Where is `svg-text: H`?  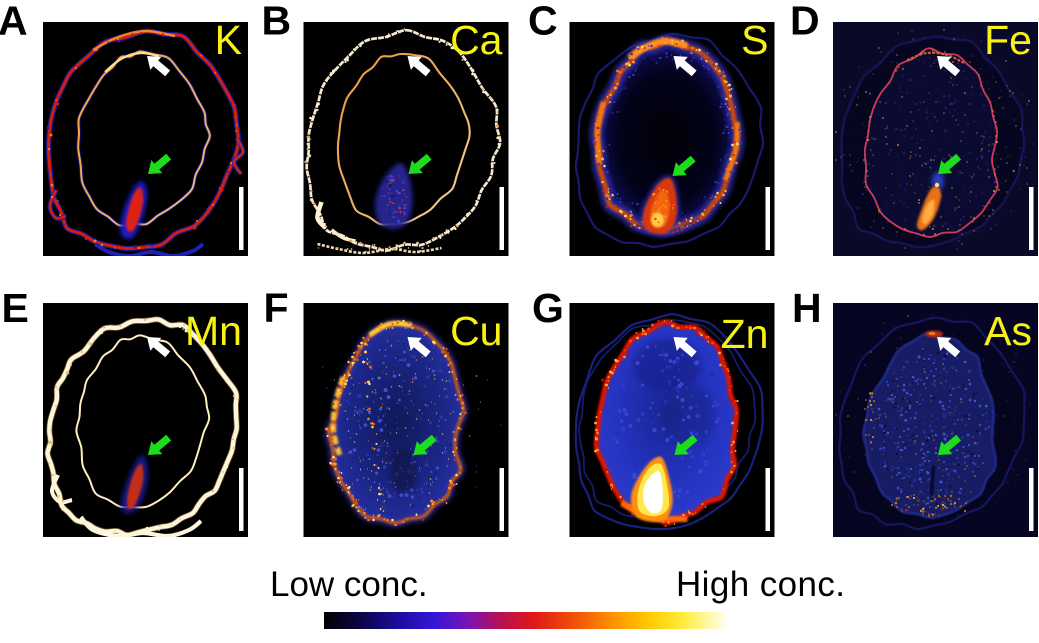 svg-text: H is located at coordinates (807, 308).